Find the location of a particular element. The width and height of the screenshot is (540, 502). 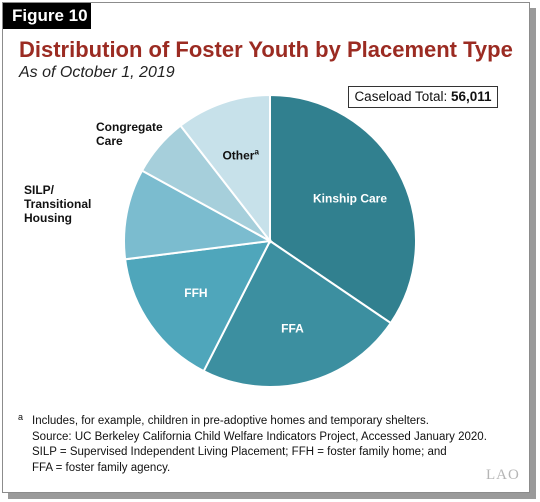

slice-label: Othera is located at coordinates (240, 154).